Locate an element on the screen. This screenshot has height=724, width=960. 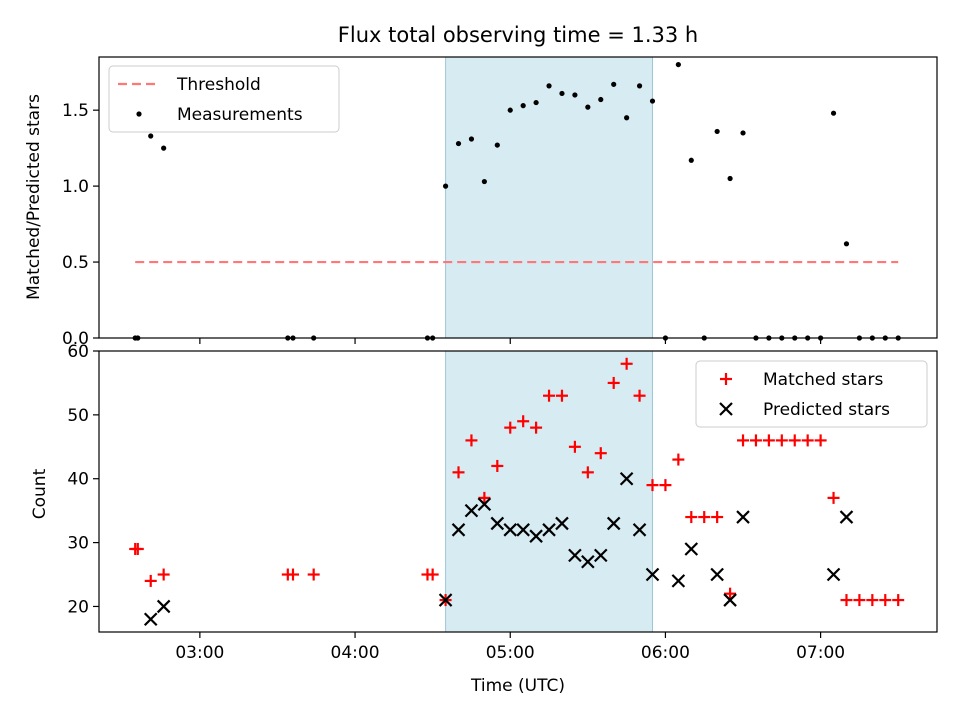
y-tick-label: 1.0 is located at coordinates (75, 187).